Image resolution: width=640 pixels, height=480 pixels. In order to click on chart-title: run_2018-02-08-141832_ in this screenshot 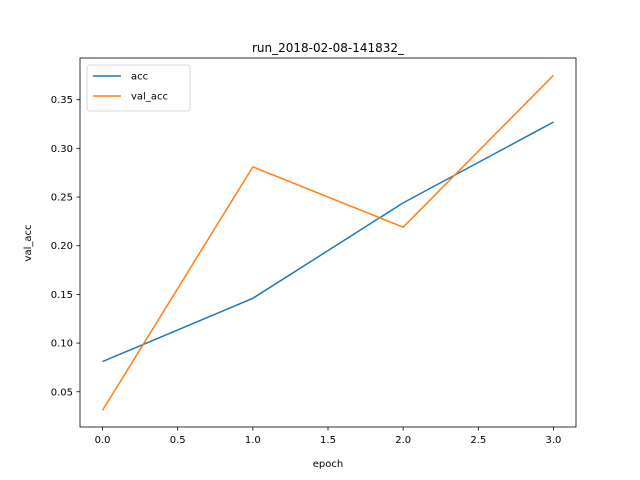, I will do `click(328, 48)`.